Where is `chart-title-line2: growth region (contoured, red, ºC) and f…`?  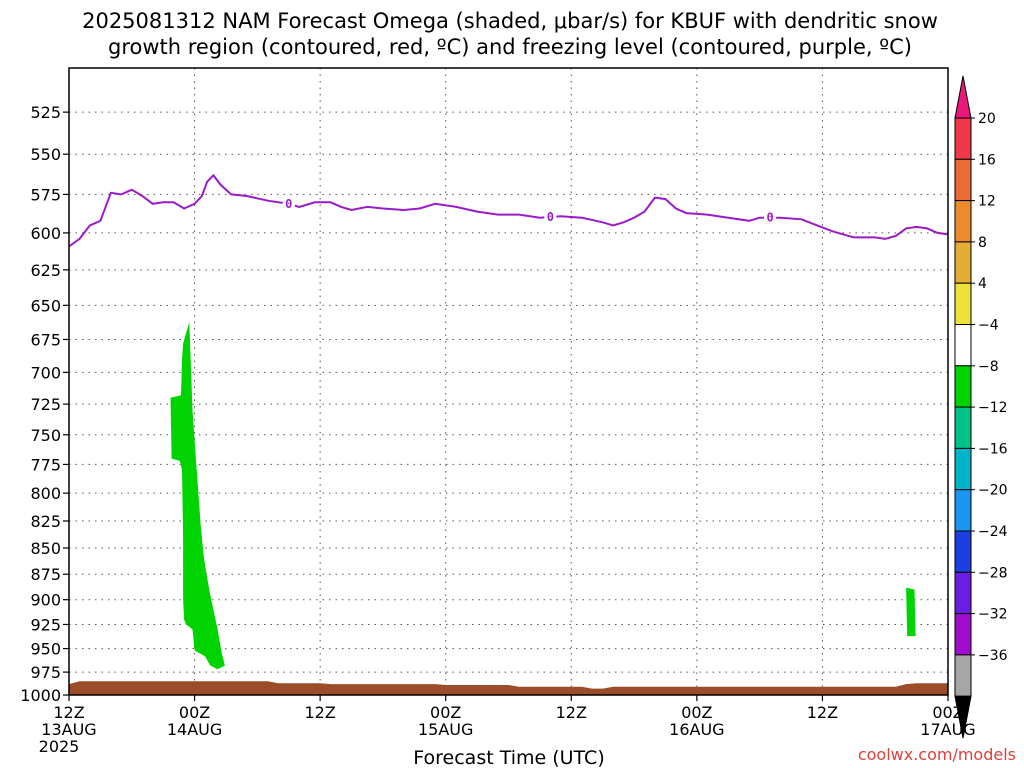 chart-title-line2: growth region (contoured, red, ºC) and f… is located at coordinates (510, 47).